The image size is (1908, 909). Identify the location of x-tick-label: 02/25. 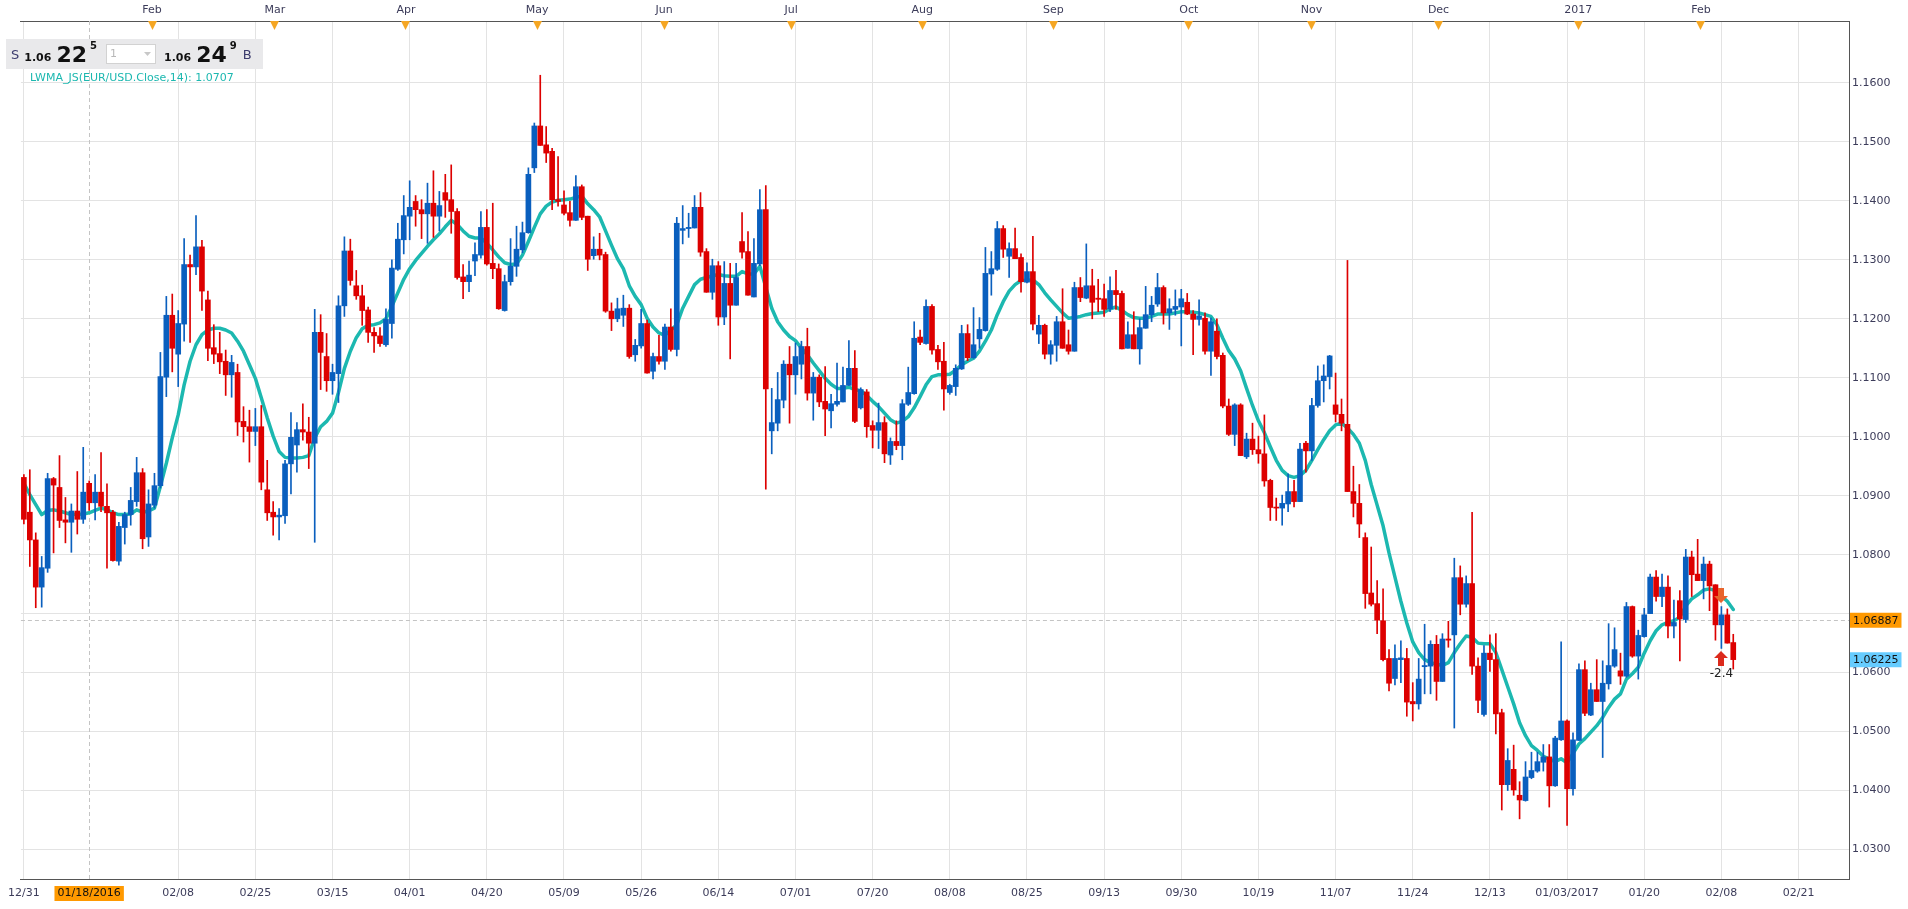
(255, 893).